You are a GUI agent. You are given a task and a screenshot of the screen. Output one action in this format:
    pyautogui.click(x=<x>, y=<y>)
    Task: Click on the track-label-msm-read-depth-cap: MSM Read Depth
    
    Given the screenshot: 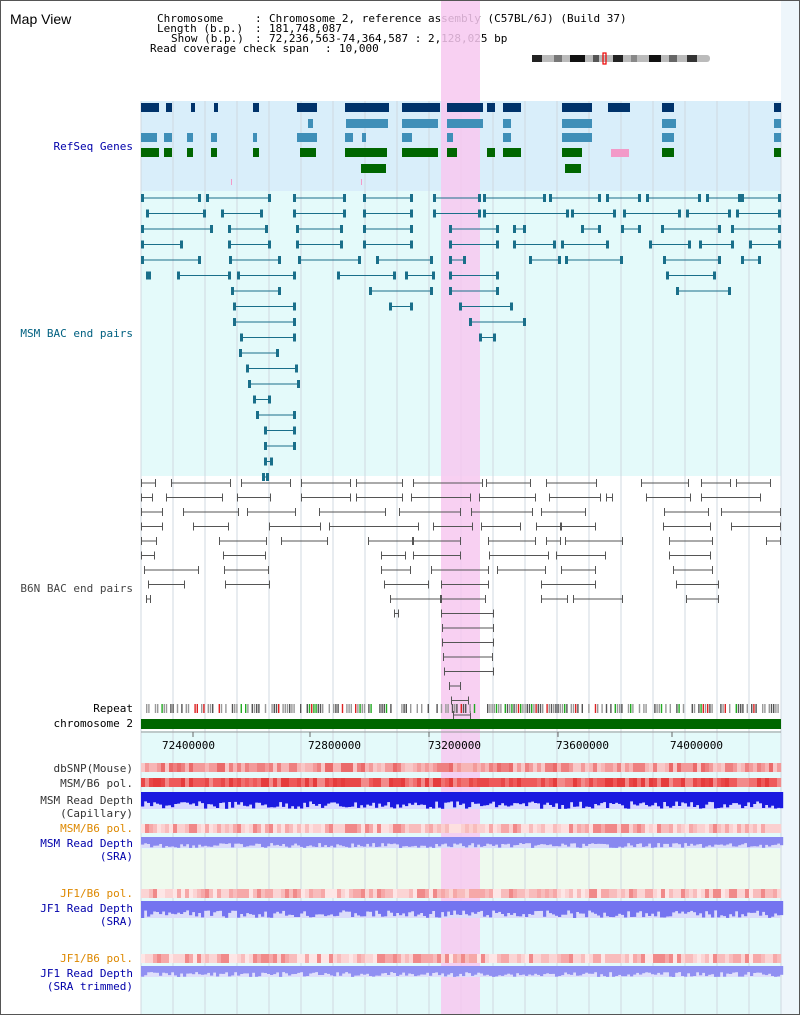 What is the action you would take?
    pyautogui.click(x=86, y=800)
    